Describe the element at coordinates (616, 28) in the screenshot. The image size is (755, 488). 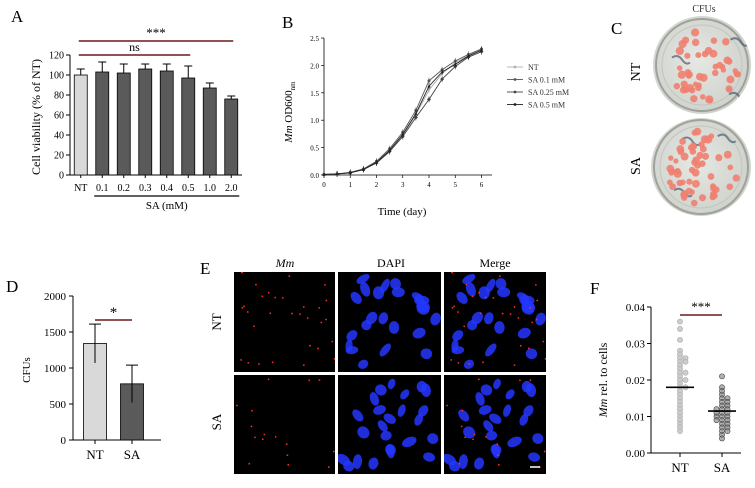
I see `panel-letter-c: C` at that location.